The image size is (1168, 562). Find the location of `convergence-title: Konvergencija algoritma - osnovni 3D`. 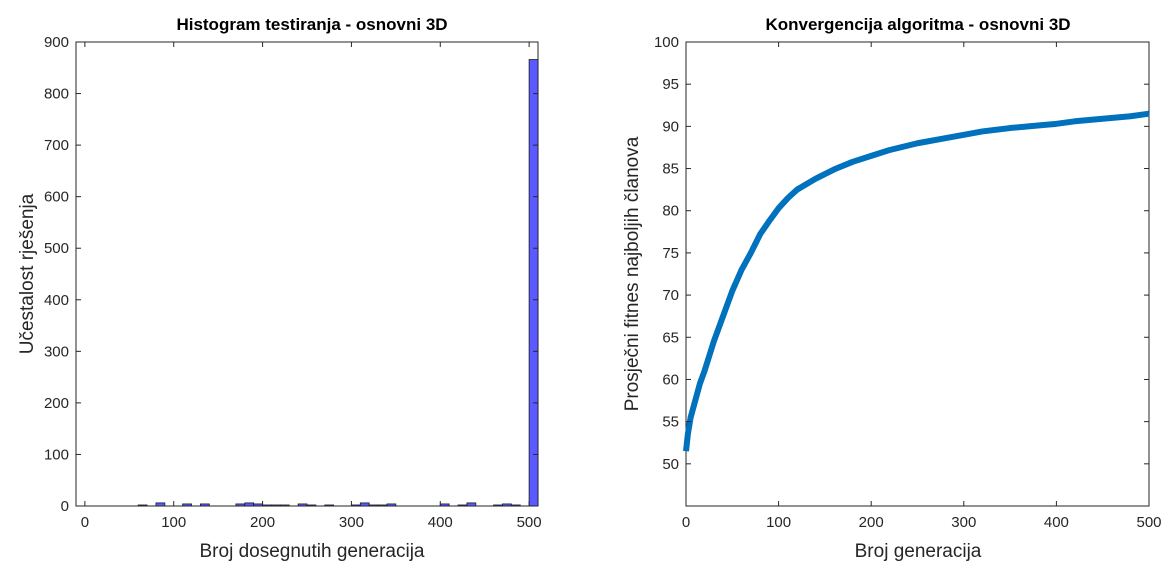

convergence-title: Konvergencija algoritma - osnovni 3D is located at coordinates (917, 24).